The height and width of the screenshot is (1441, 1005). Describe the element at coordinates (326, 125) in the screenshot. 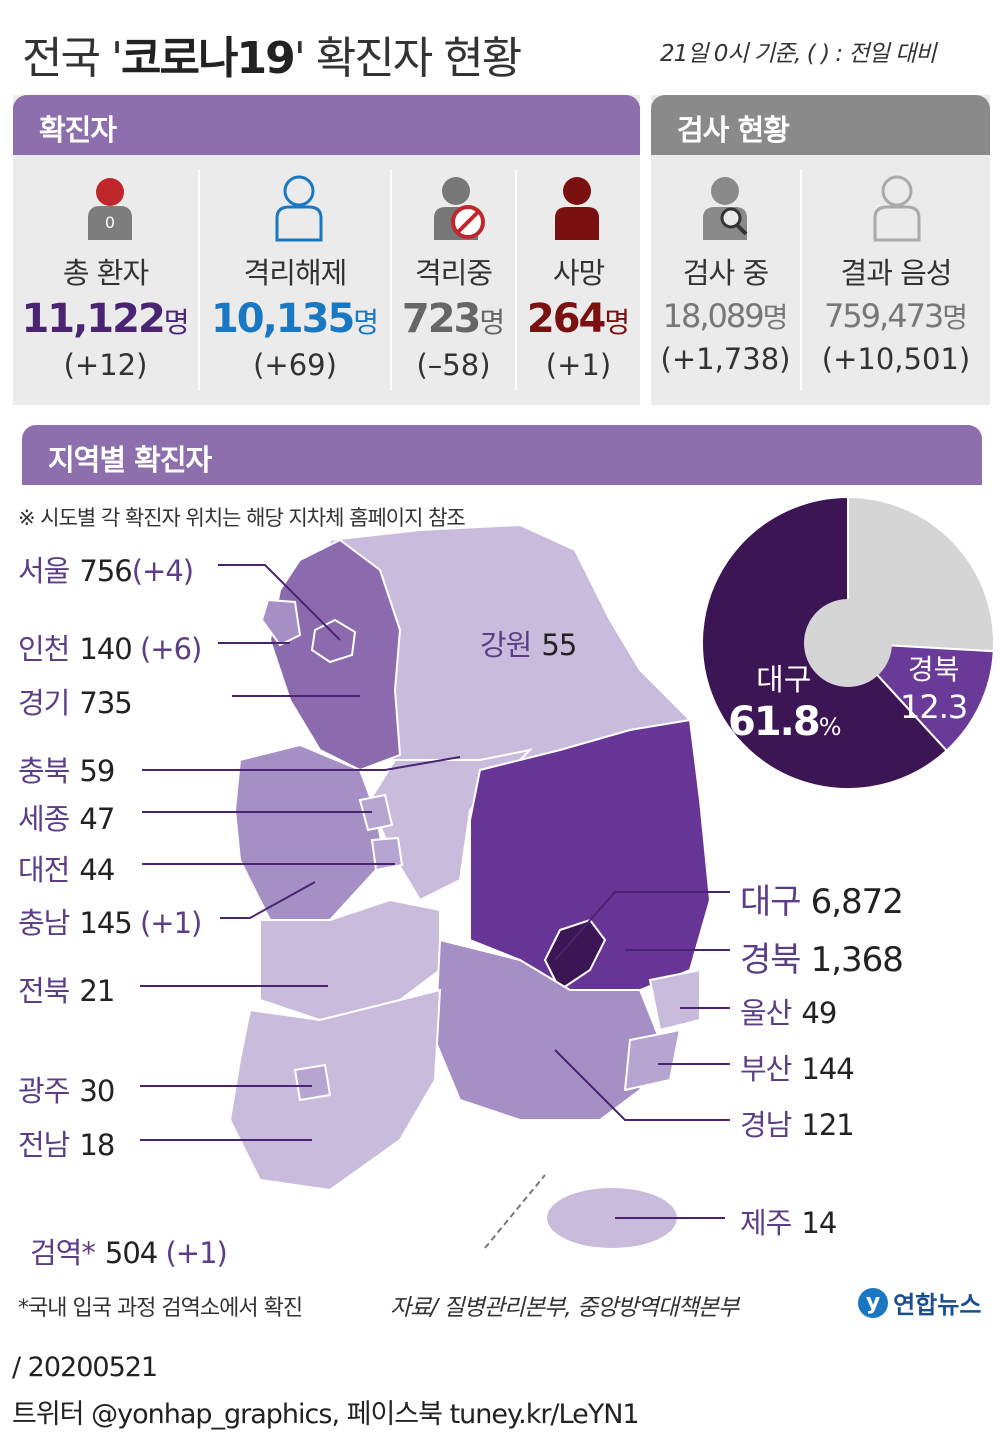

I see `confirmed-header: 확진자` at that location.